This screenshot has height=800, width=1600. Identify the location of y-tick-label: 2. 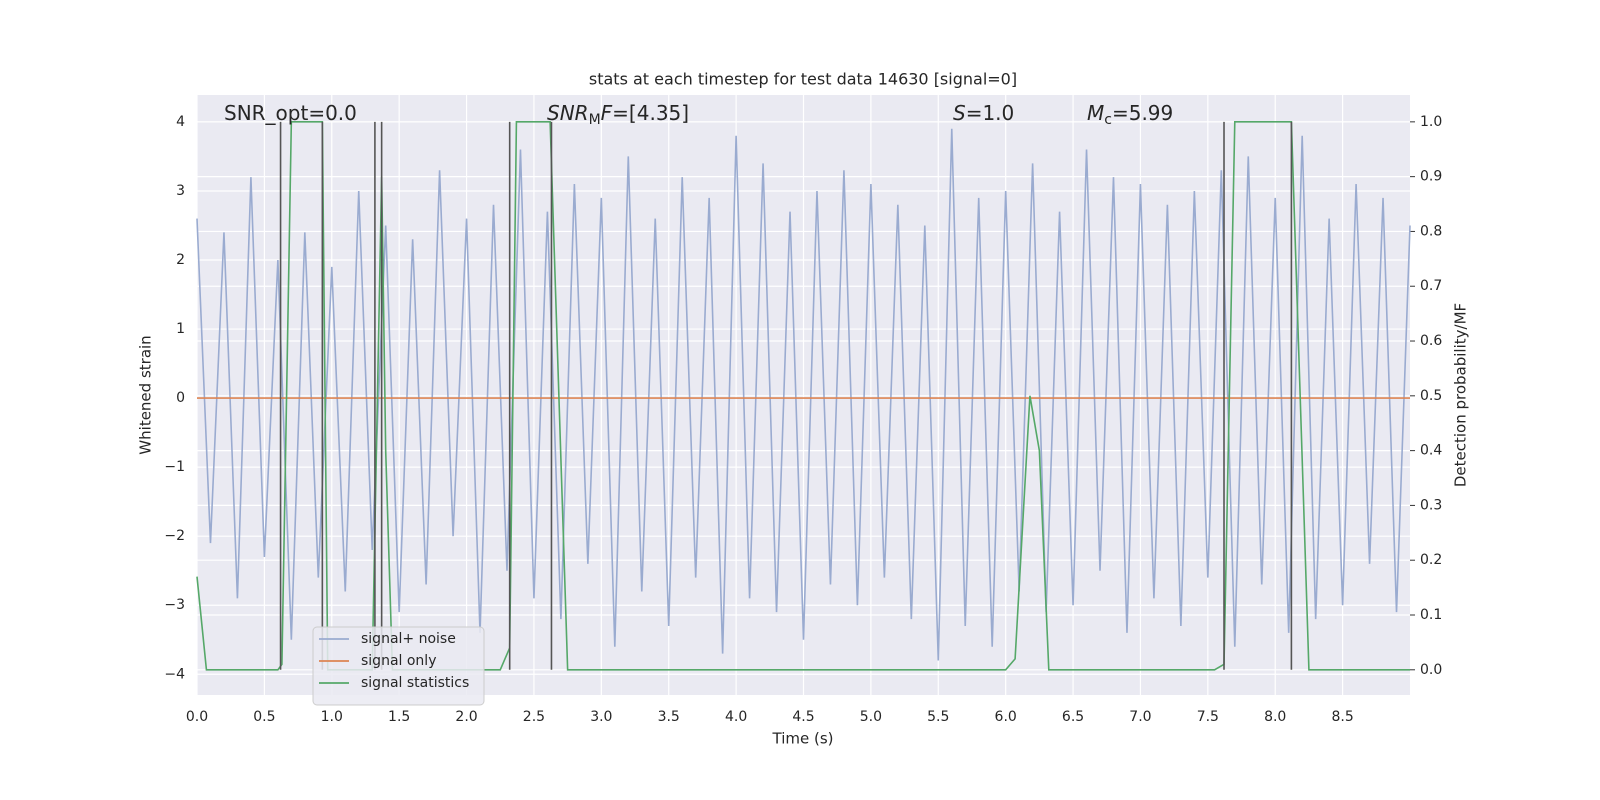
(180, 260).